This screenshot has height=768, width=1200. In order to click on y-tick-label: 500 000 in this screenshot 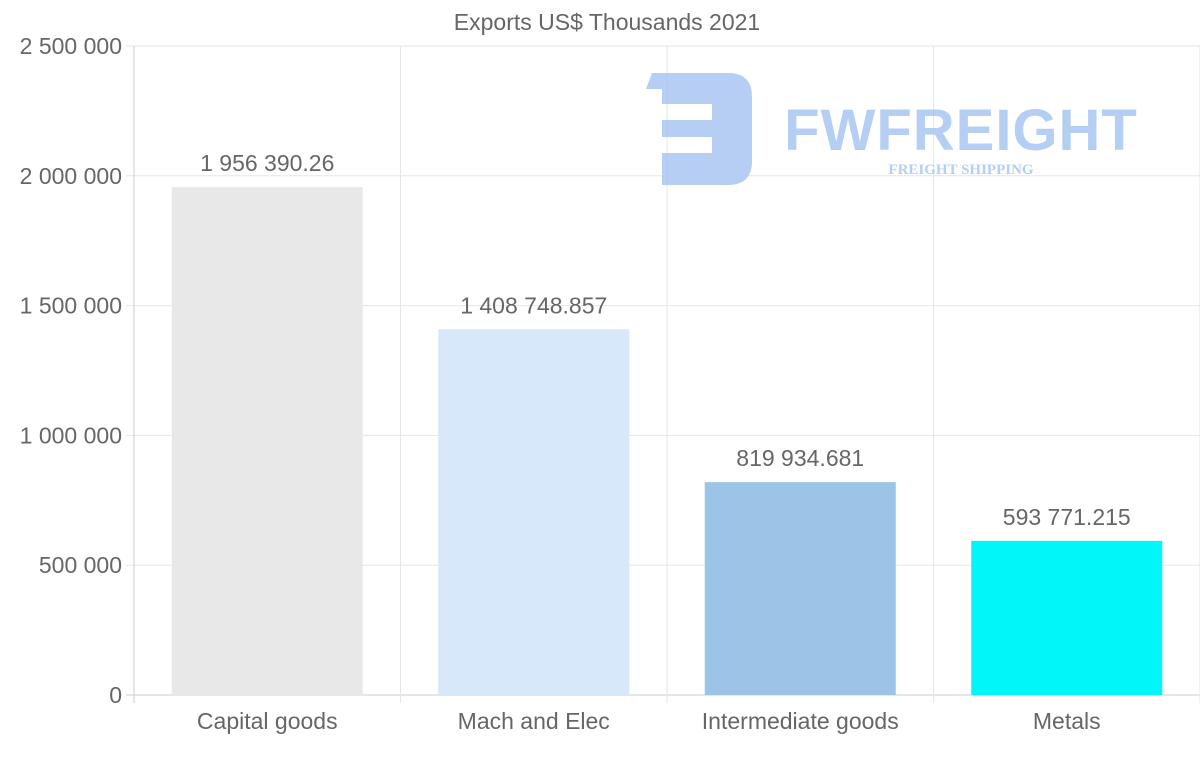, I will do `click(80, 565)`.